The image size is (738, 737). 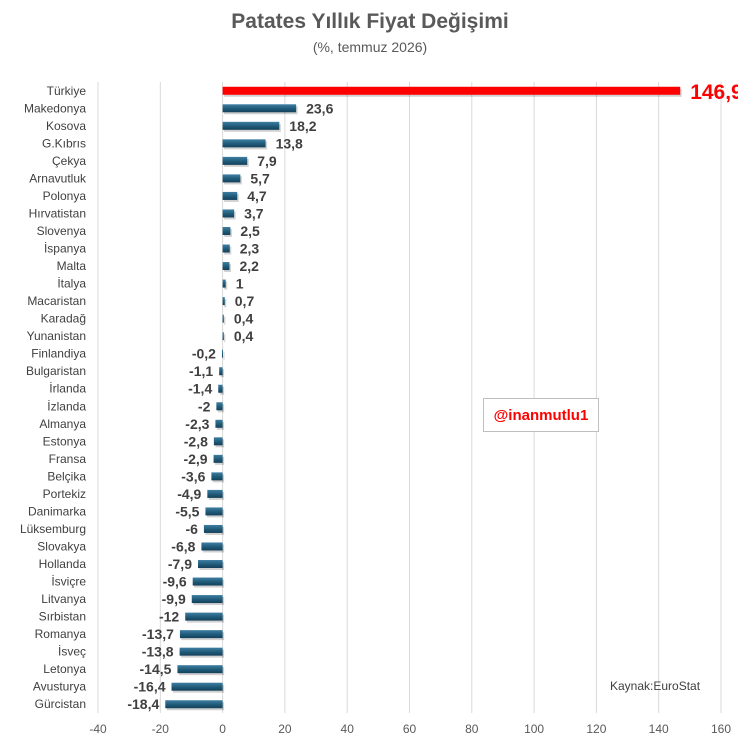 I want to click on data-label: 4,7, so click(x=257, y=196).